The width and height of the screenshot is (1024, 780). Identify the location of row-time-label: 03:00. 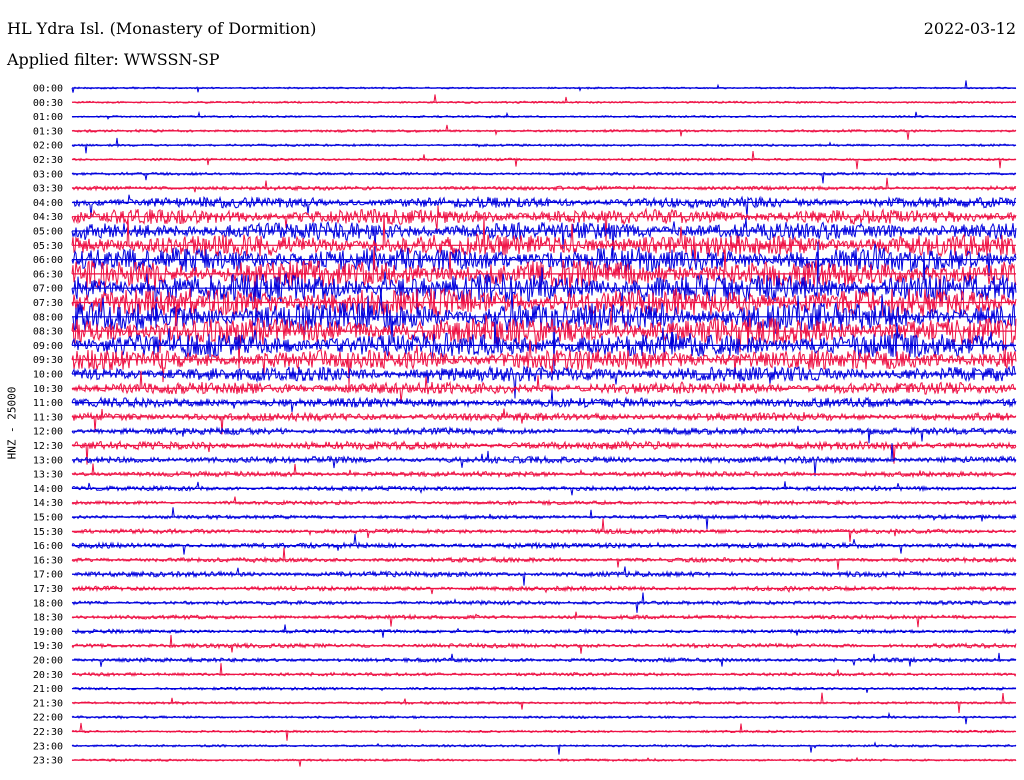
(48, 174).